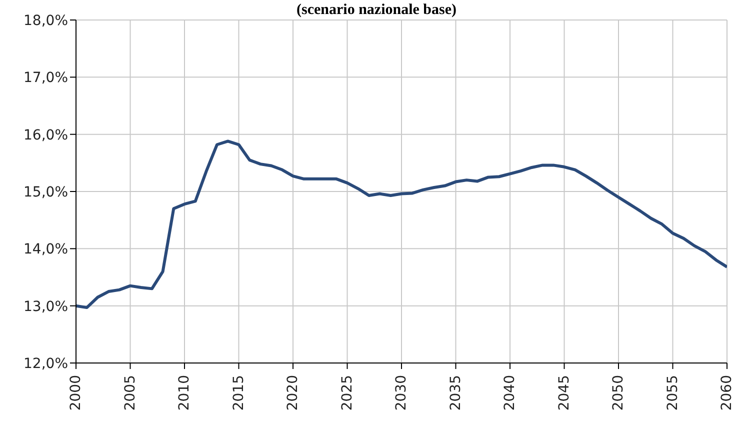 The width and height of the screenshot is (737, 421). Describe the element at coordinates (46, 78) in the screenshot. I see `y-tick-label: 17,0%` at that location.